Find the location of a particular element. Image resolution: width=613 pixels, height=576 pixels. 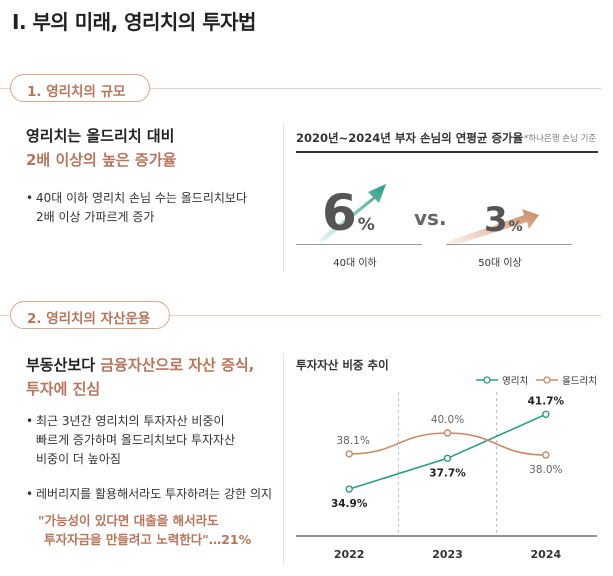

section1-pill: 1. 영리치의 규모 is located at coordinates (80, 88).